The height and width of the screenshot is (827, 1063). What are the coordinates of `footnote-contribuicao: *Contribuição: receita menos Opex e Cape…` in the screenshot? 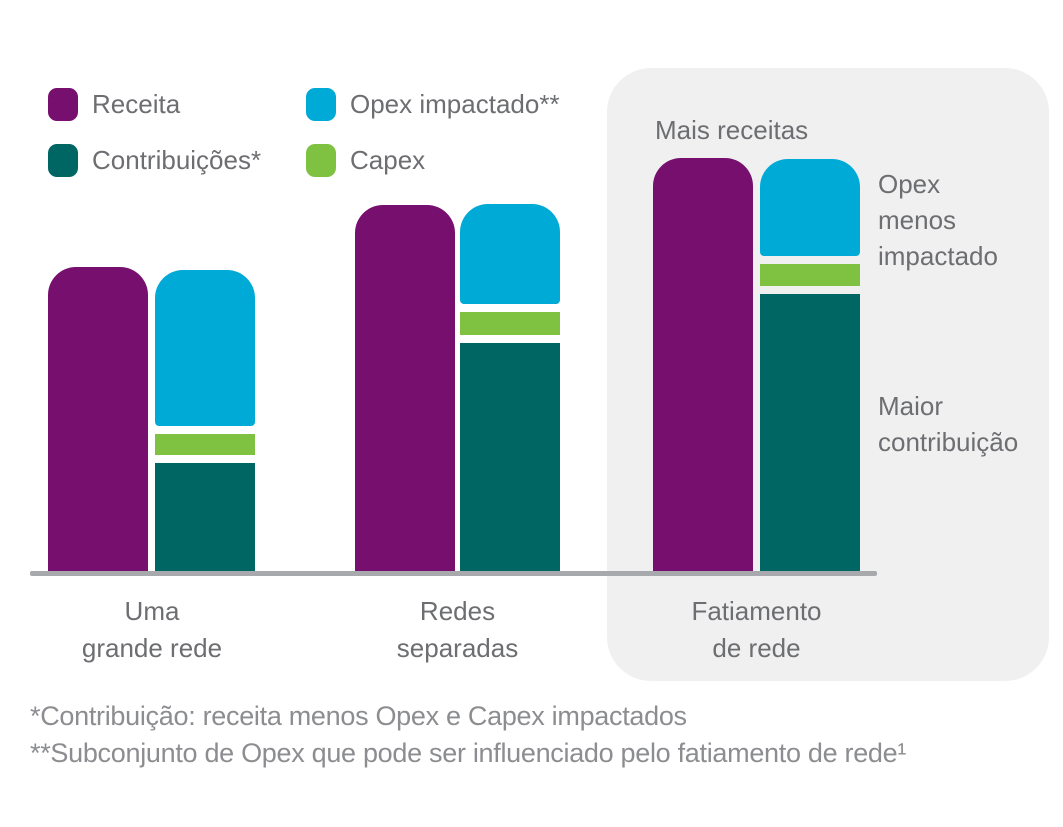 It's located at (358, 716).